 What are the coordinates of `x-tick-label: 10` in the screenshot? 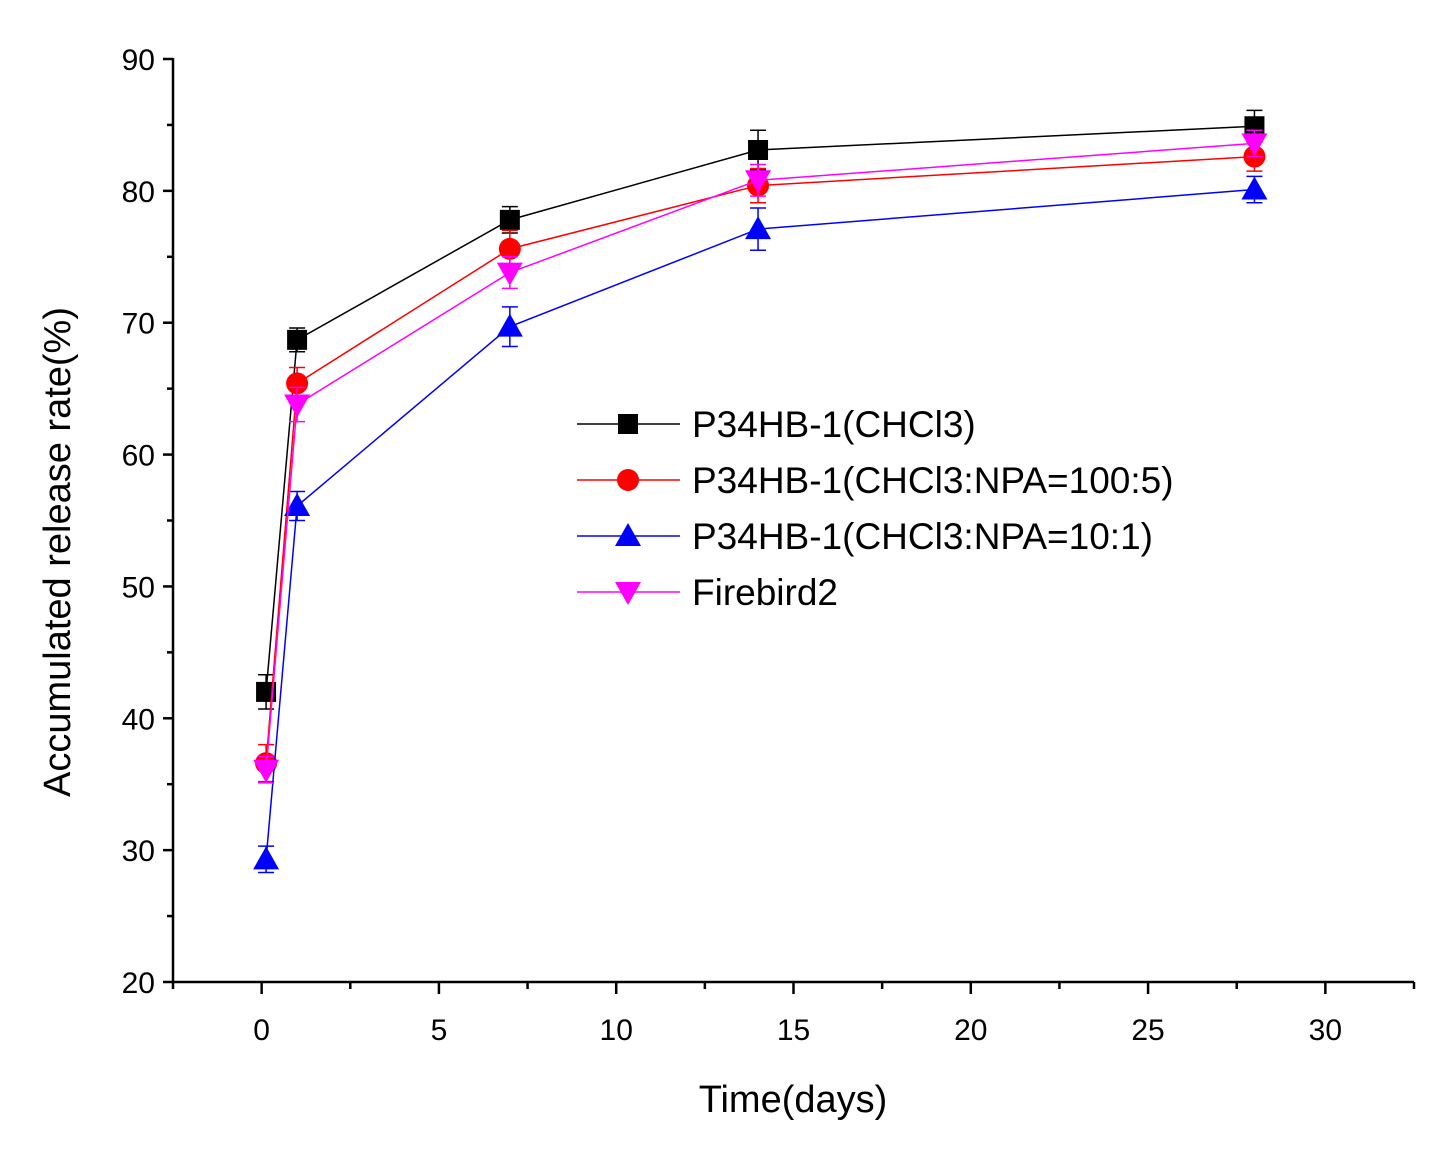 It's located at (616, 1030).